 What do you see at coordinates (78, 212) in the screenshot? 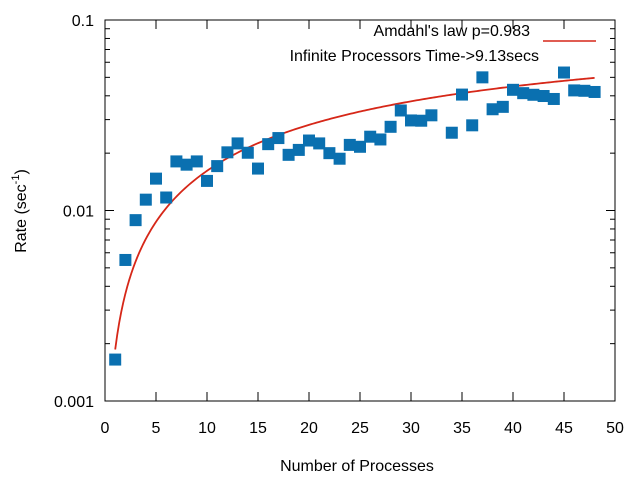
I see `y-tick-label: 0.01` at bounding box center [78, 212].